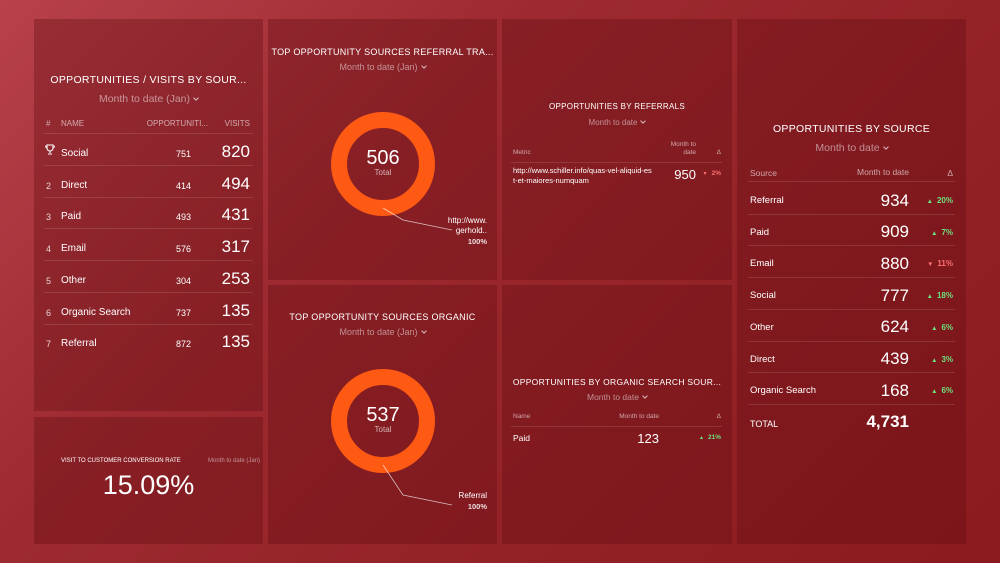  I want to click on row-value: 777, so click(894, 295).